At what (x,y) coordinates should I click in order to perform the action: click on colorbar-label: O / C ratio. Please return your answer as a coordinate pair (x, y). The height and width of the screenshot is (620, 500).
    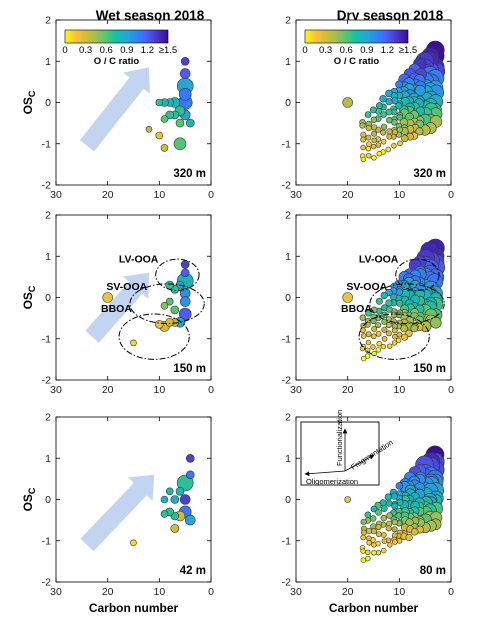
    Looking at the image, I should click on (357, 61).